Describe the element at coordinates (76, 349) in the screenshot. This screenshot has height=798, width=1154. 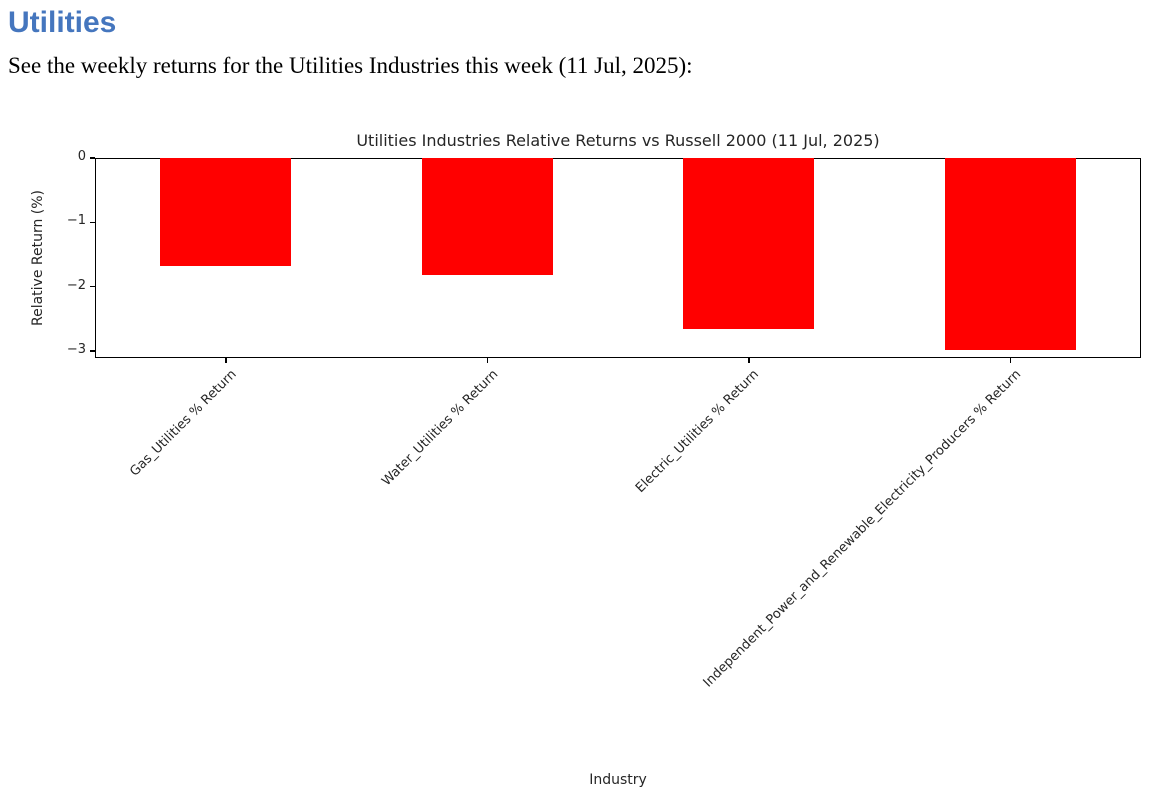
I see `y-tick-label: −3` at that location.